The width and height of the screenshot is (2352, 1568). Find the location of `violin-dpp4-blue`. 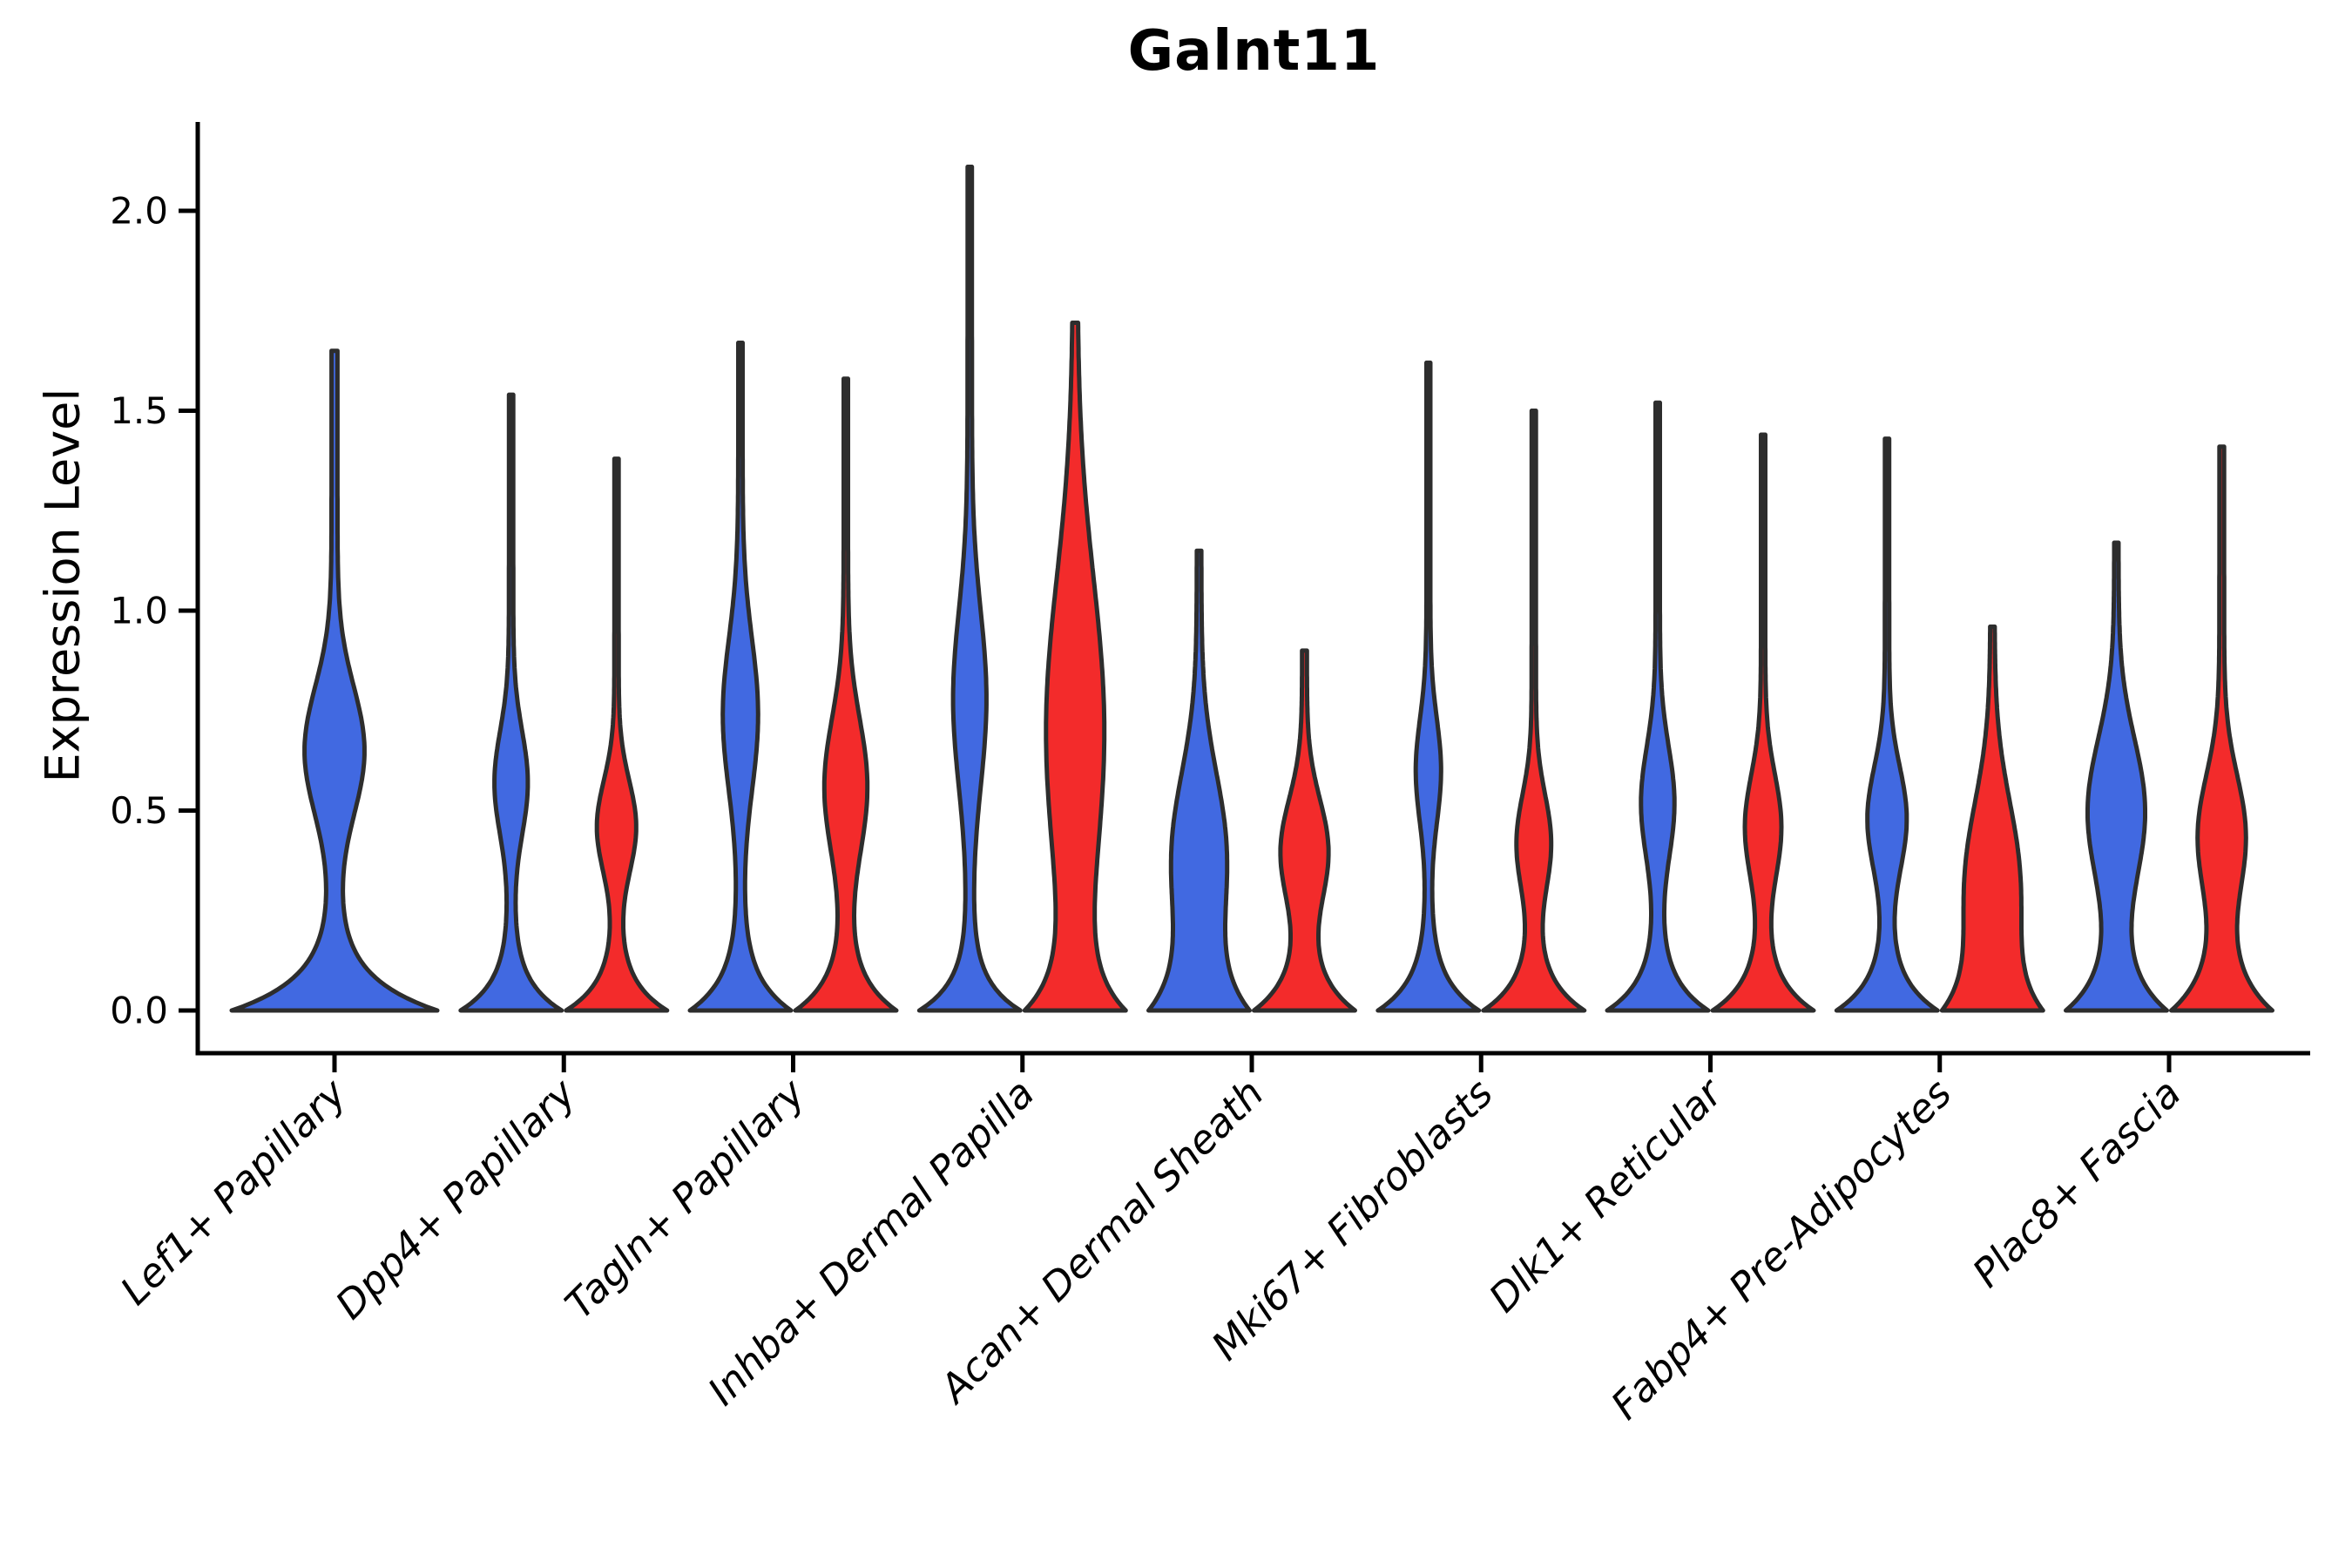

violin-dpp4-blue is located at coordinates (511, 702).